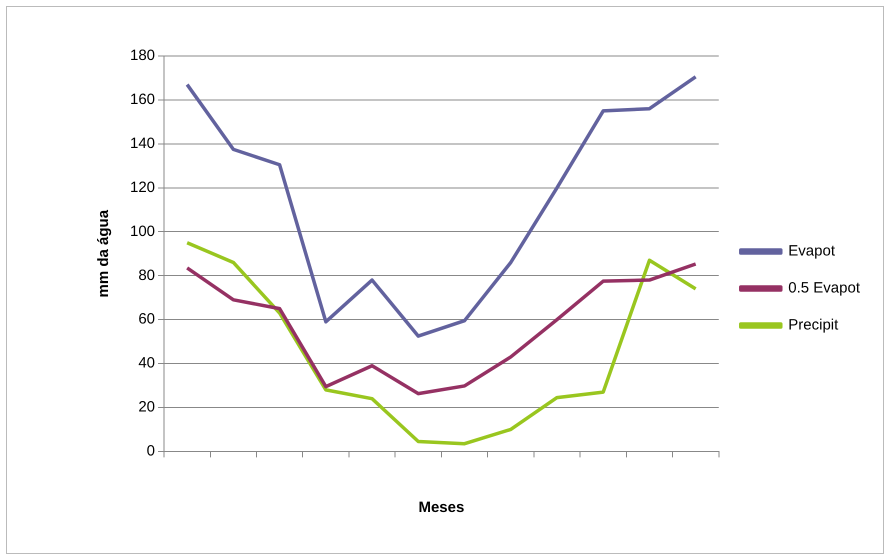 The image size is (889, 560). What do you see at coordinates (151, 451) in the screenshot?
I see `y-tick-label: 0` at bounding box center [151, 451].